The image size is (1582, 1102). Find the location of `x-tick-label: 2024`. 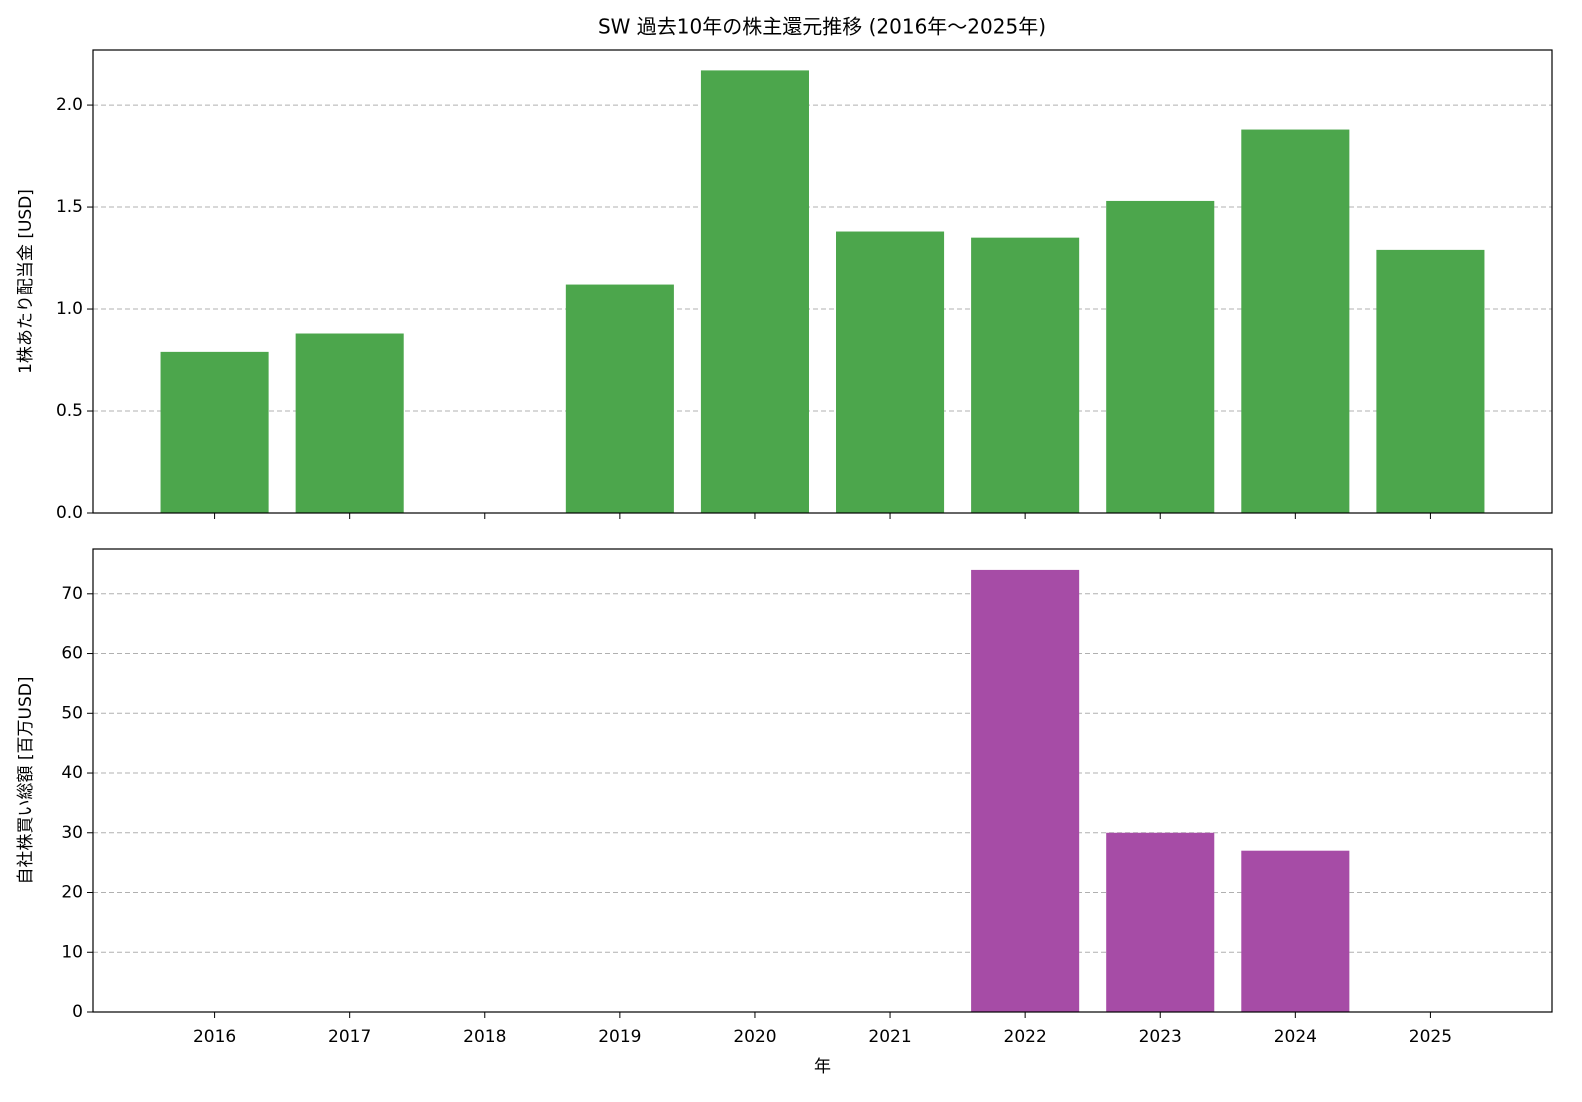

x-tick-label: 2024 is located at coordinates (1295, 1037).